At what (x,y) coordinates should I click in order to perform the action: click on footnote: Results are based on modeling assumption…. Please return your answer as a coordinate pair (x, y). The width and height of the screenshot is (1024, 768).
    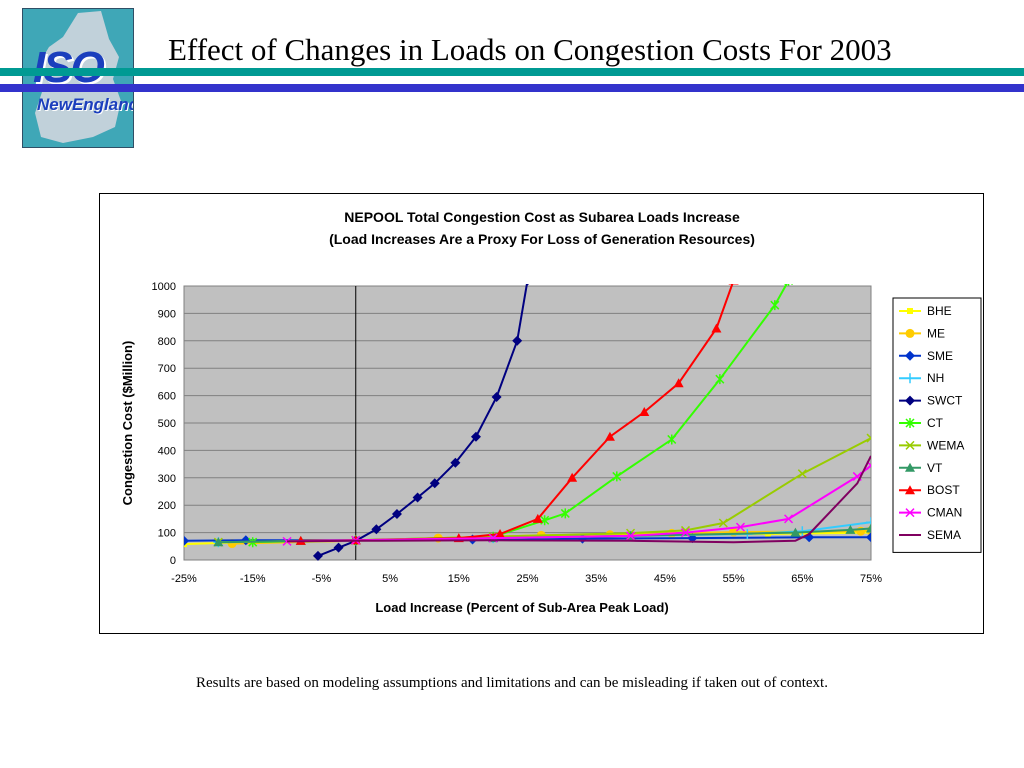
    Looking at the image, I should click on (512, 683).